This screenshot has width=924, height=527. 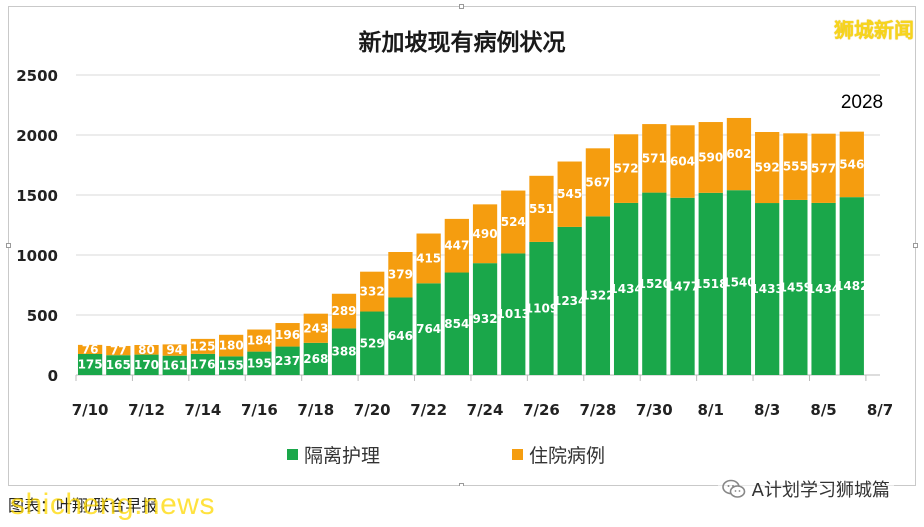 I want to click on data-label-isolation: 175, so click(x=90, y=365).